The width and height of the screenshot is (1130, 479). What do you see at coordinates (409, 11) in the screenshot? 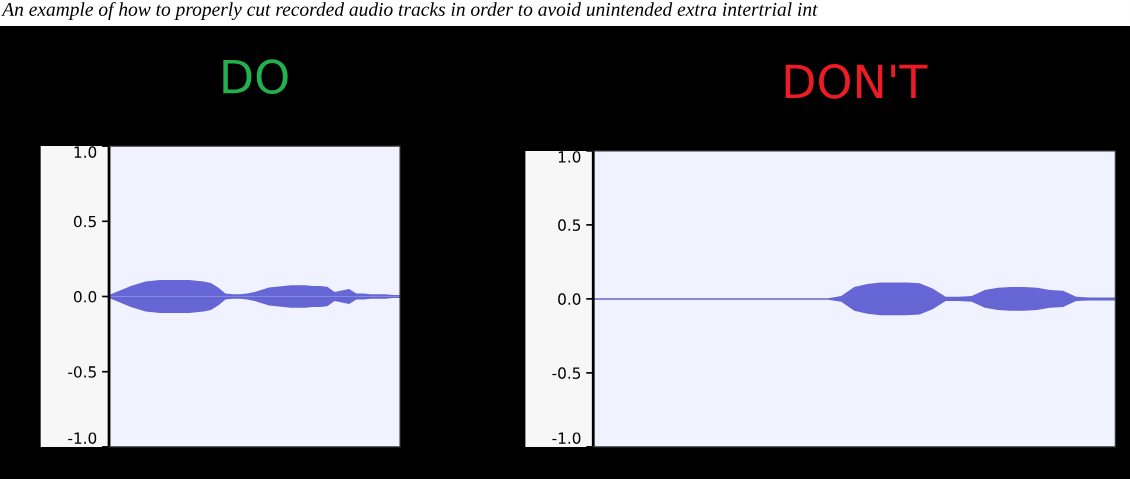
I see `text: An example of how to properly cut recorded audio tracks in order to avoid unintended extra intertrial int` at bounding box center [409, 11].